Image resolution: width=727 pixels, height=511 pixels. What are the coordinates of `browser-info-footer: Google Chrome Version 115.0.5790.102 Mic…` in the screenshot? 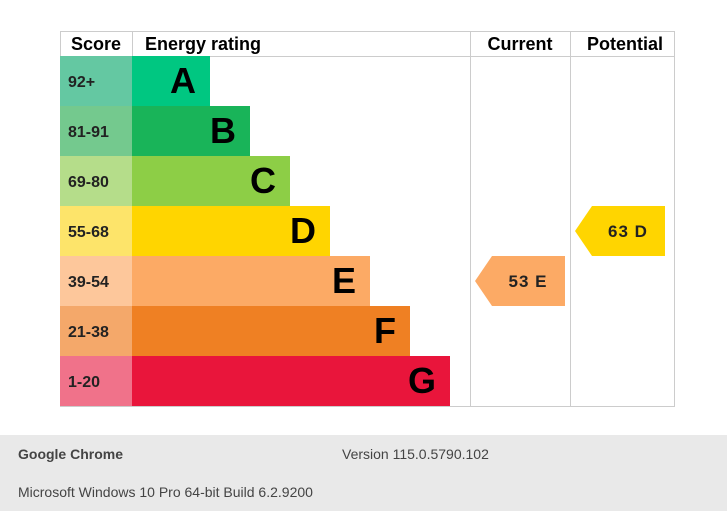 It's located at (363, 473).